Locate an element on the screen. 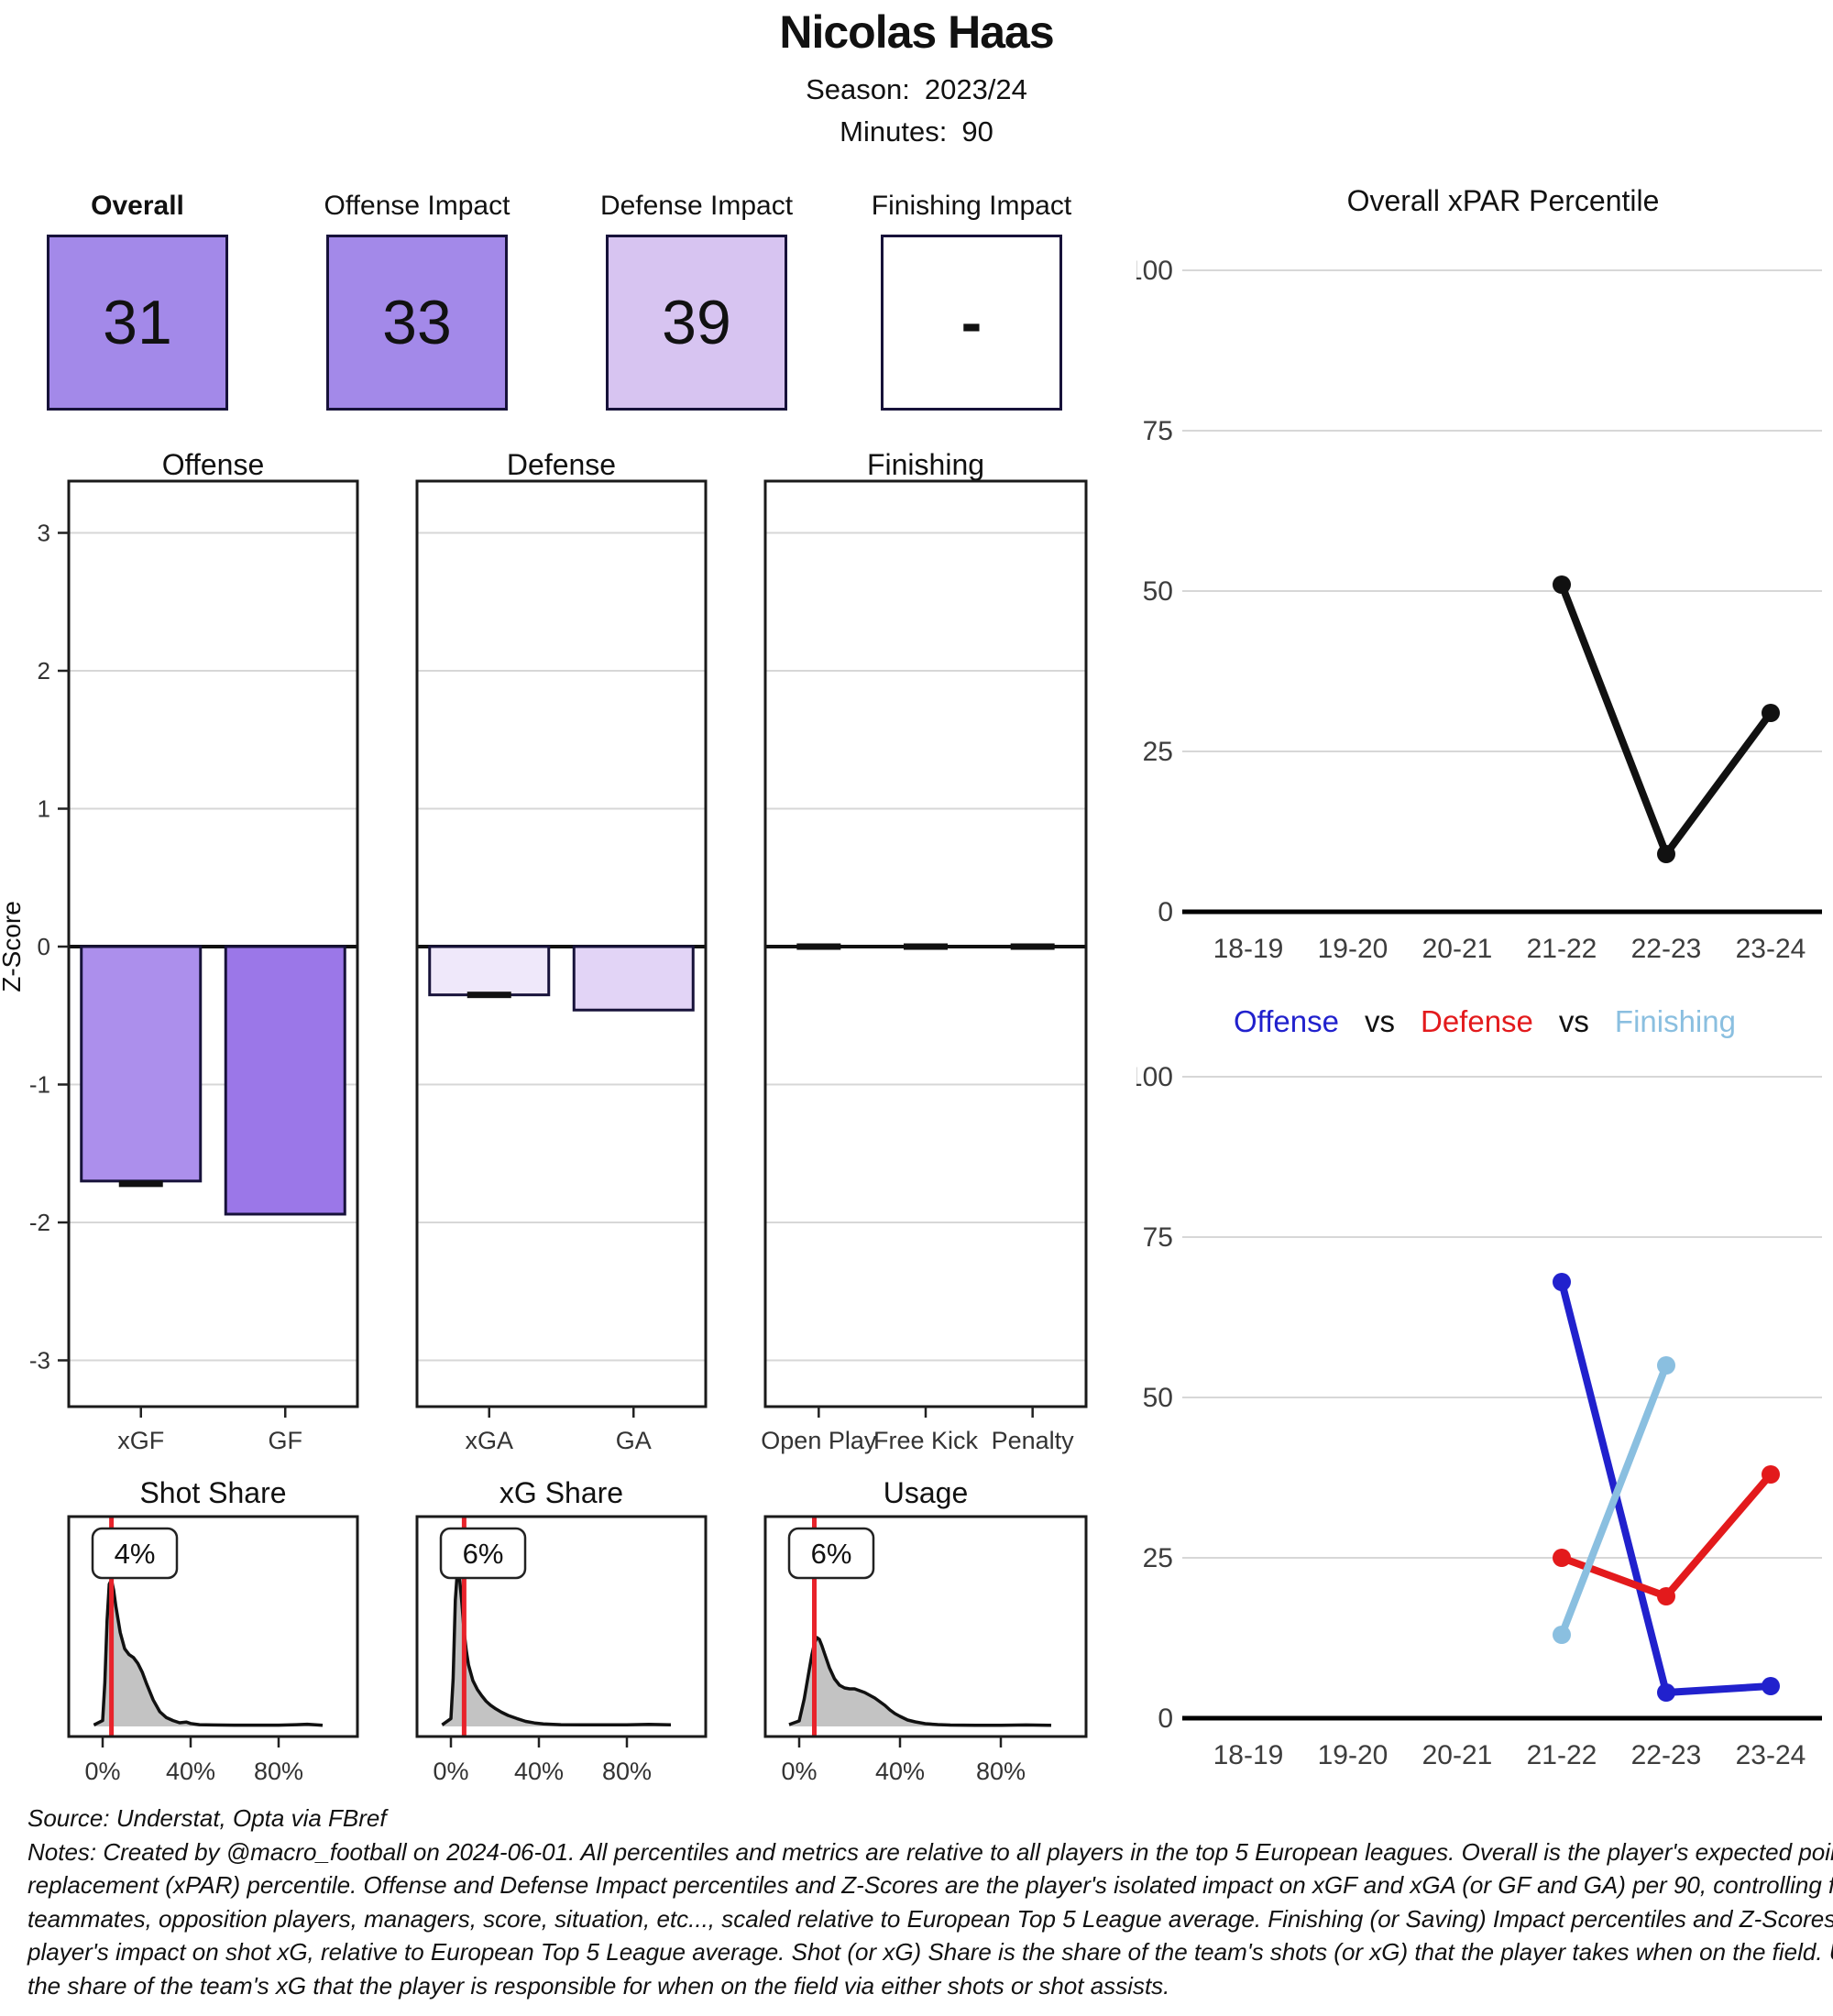  data-point-overall is located at coordinates (1666, 854).